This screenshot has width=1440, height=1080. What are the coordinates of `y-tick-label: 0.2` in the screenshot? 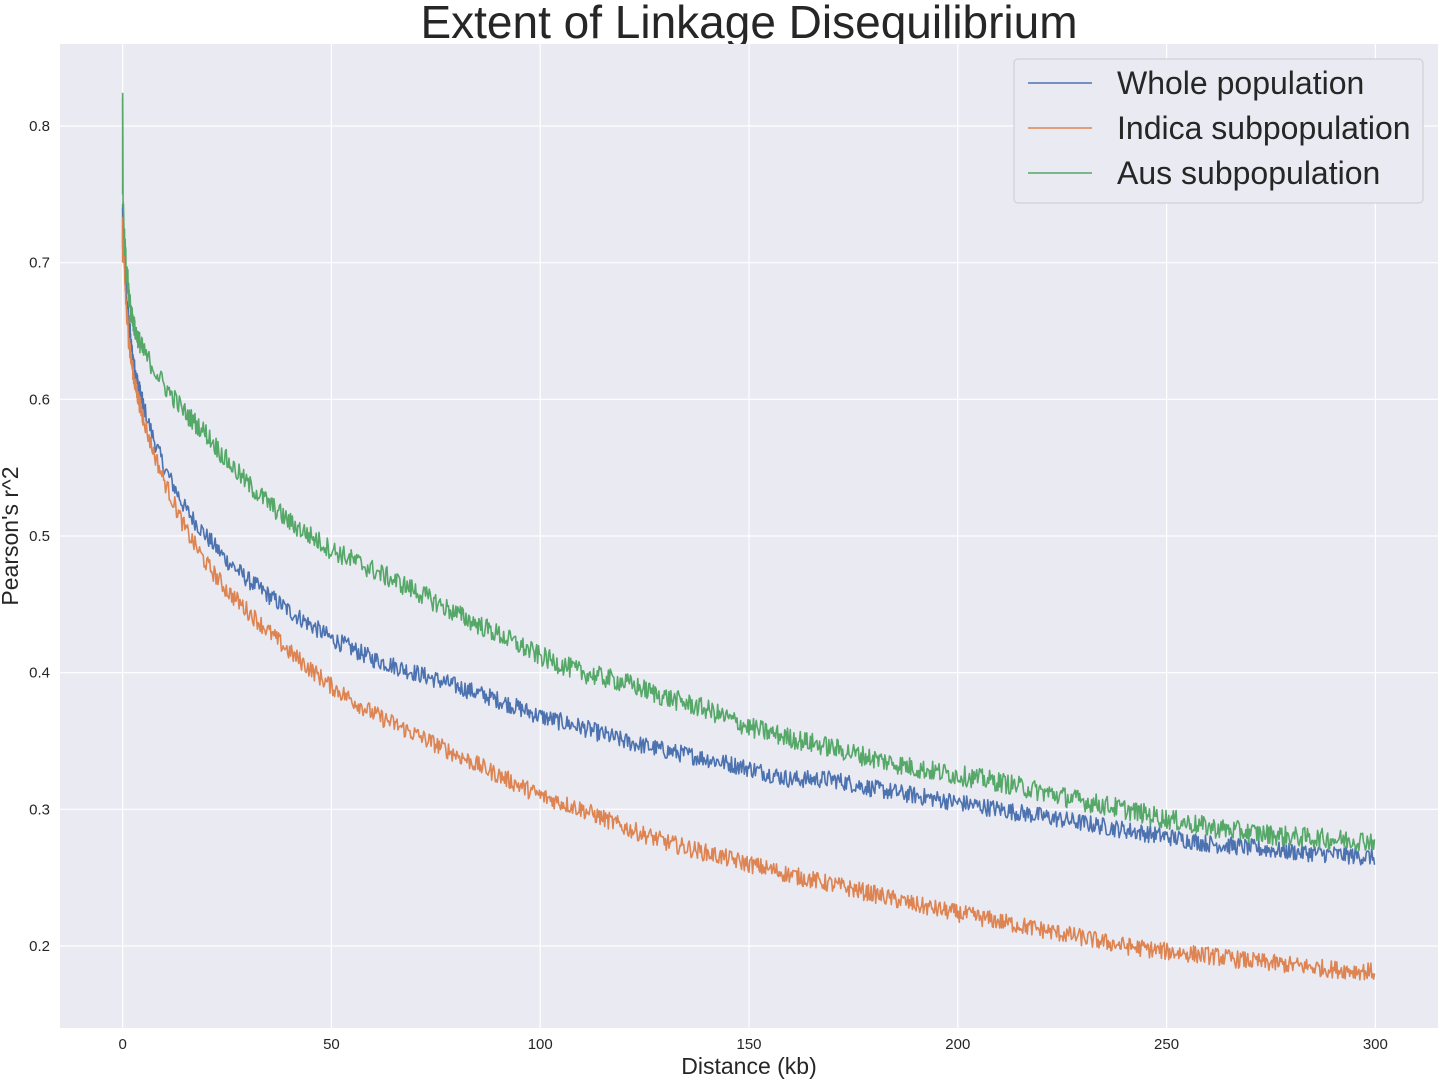 It's located at (39, 946).